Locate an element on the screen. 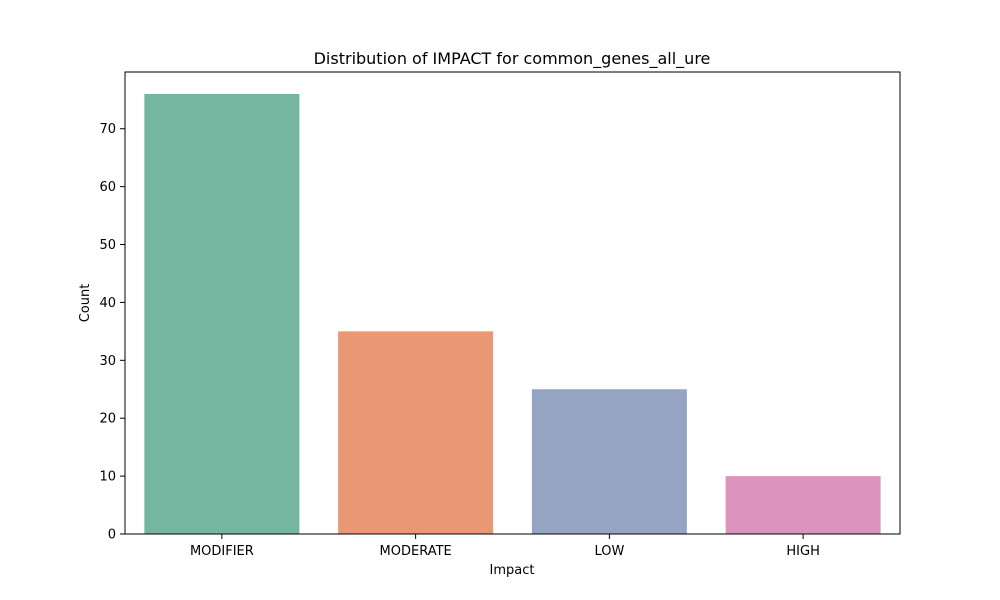 This screenshot has height=600, width=1000. y-tick-label: 70 is located at coordinates (107, 129).